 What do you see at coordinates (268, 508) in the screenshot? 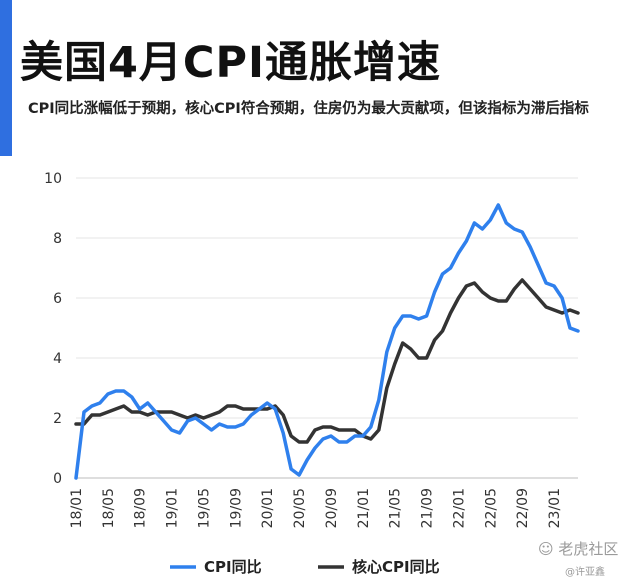
I see `x-tick-label: 20/01` at bounding box center [268, 508].